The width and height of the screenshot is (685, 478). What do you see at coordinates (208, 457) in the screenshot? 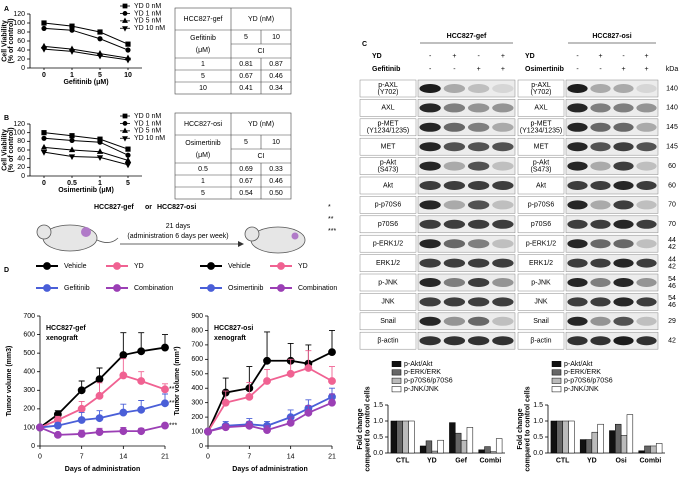
I see `x-tick-label: 0` at bounding box center [208, 457].